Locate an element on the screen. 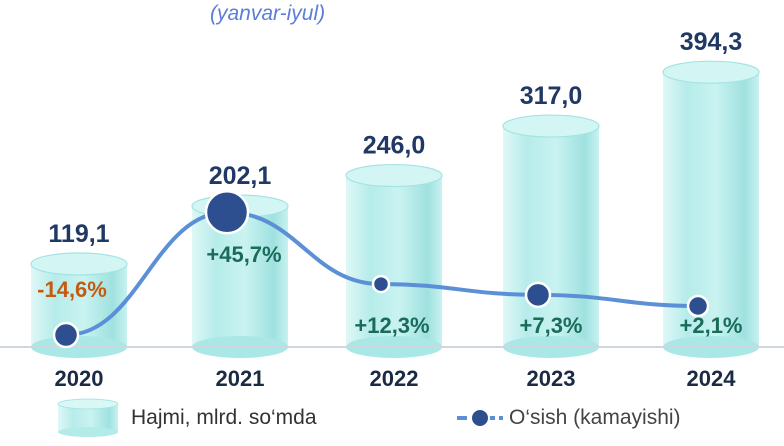 The width and height of the screenshot is (784, 446). growth-marker-2021 is located at coordinates (227, 212).